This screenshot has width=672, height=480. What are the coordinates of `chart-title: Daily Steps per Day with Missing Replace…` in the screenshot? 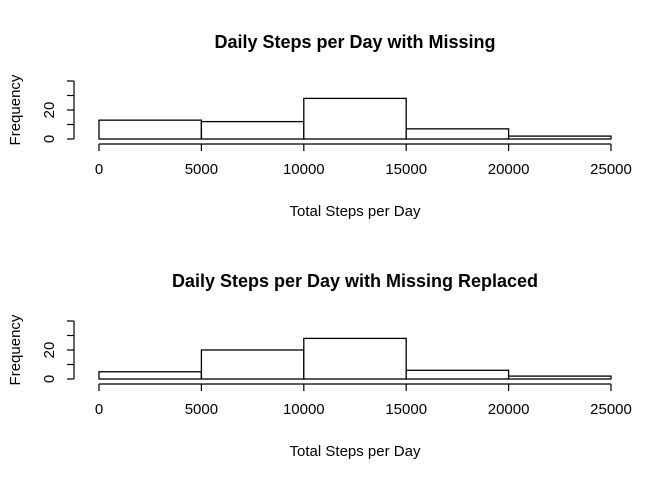 It's located at (355, 281).